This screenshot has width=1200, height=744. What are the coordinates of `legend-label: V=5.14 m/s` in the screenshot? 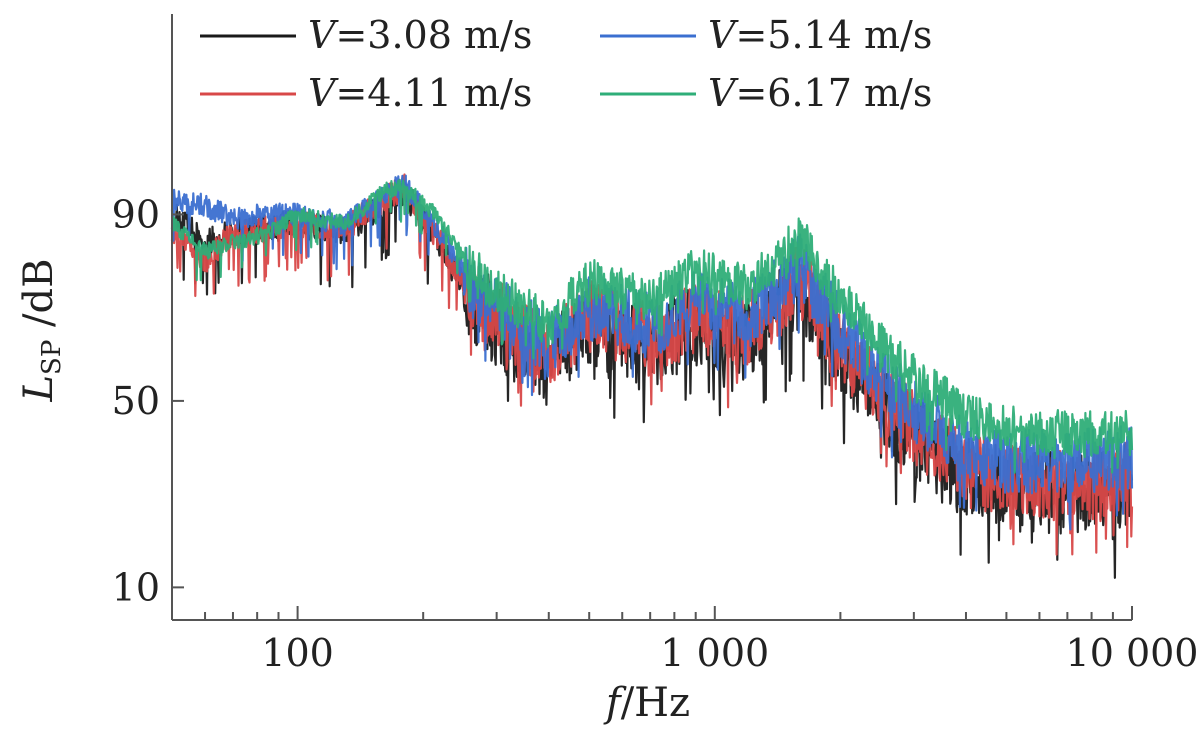 It's located at (820, 35).